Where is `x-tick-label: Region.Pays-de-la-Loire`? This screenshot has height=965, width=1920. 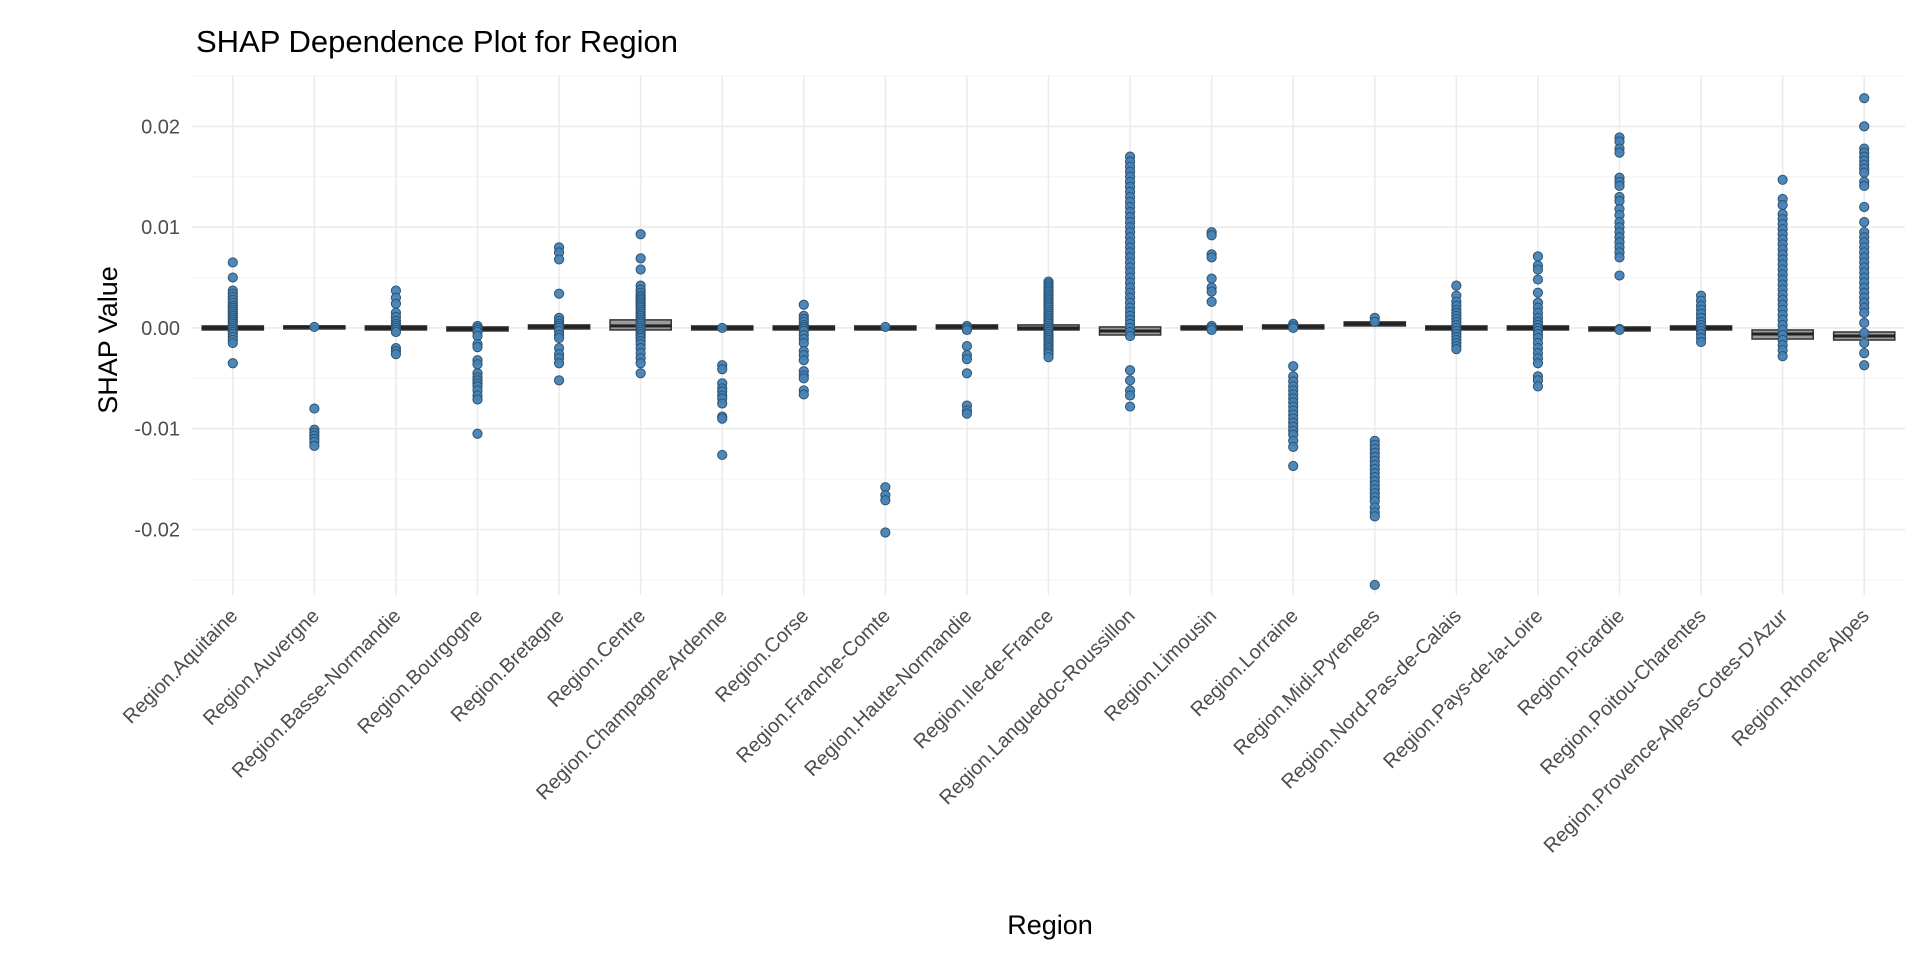
x-tick-label: Region.Pays-de-la-Loire is located at coordinates (1463, 689).